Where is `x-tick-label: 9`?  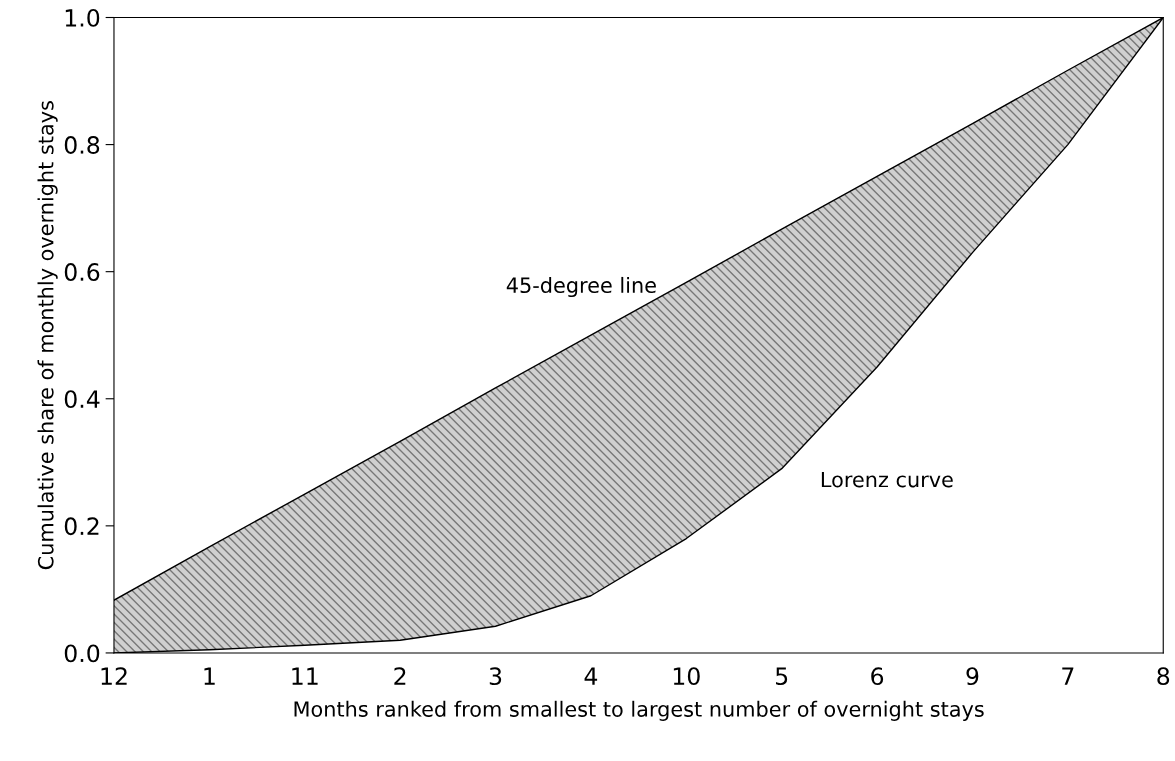
x-tick-label: 9 is located at coordinates (972, 676).